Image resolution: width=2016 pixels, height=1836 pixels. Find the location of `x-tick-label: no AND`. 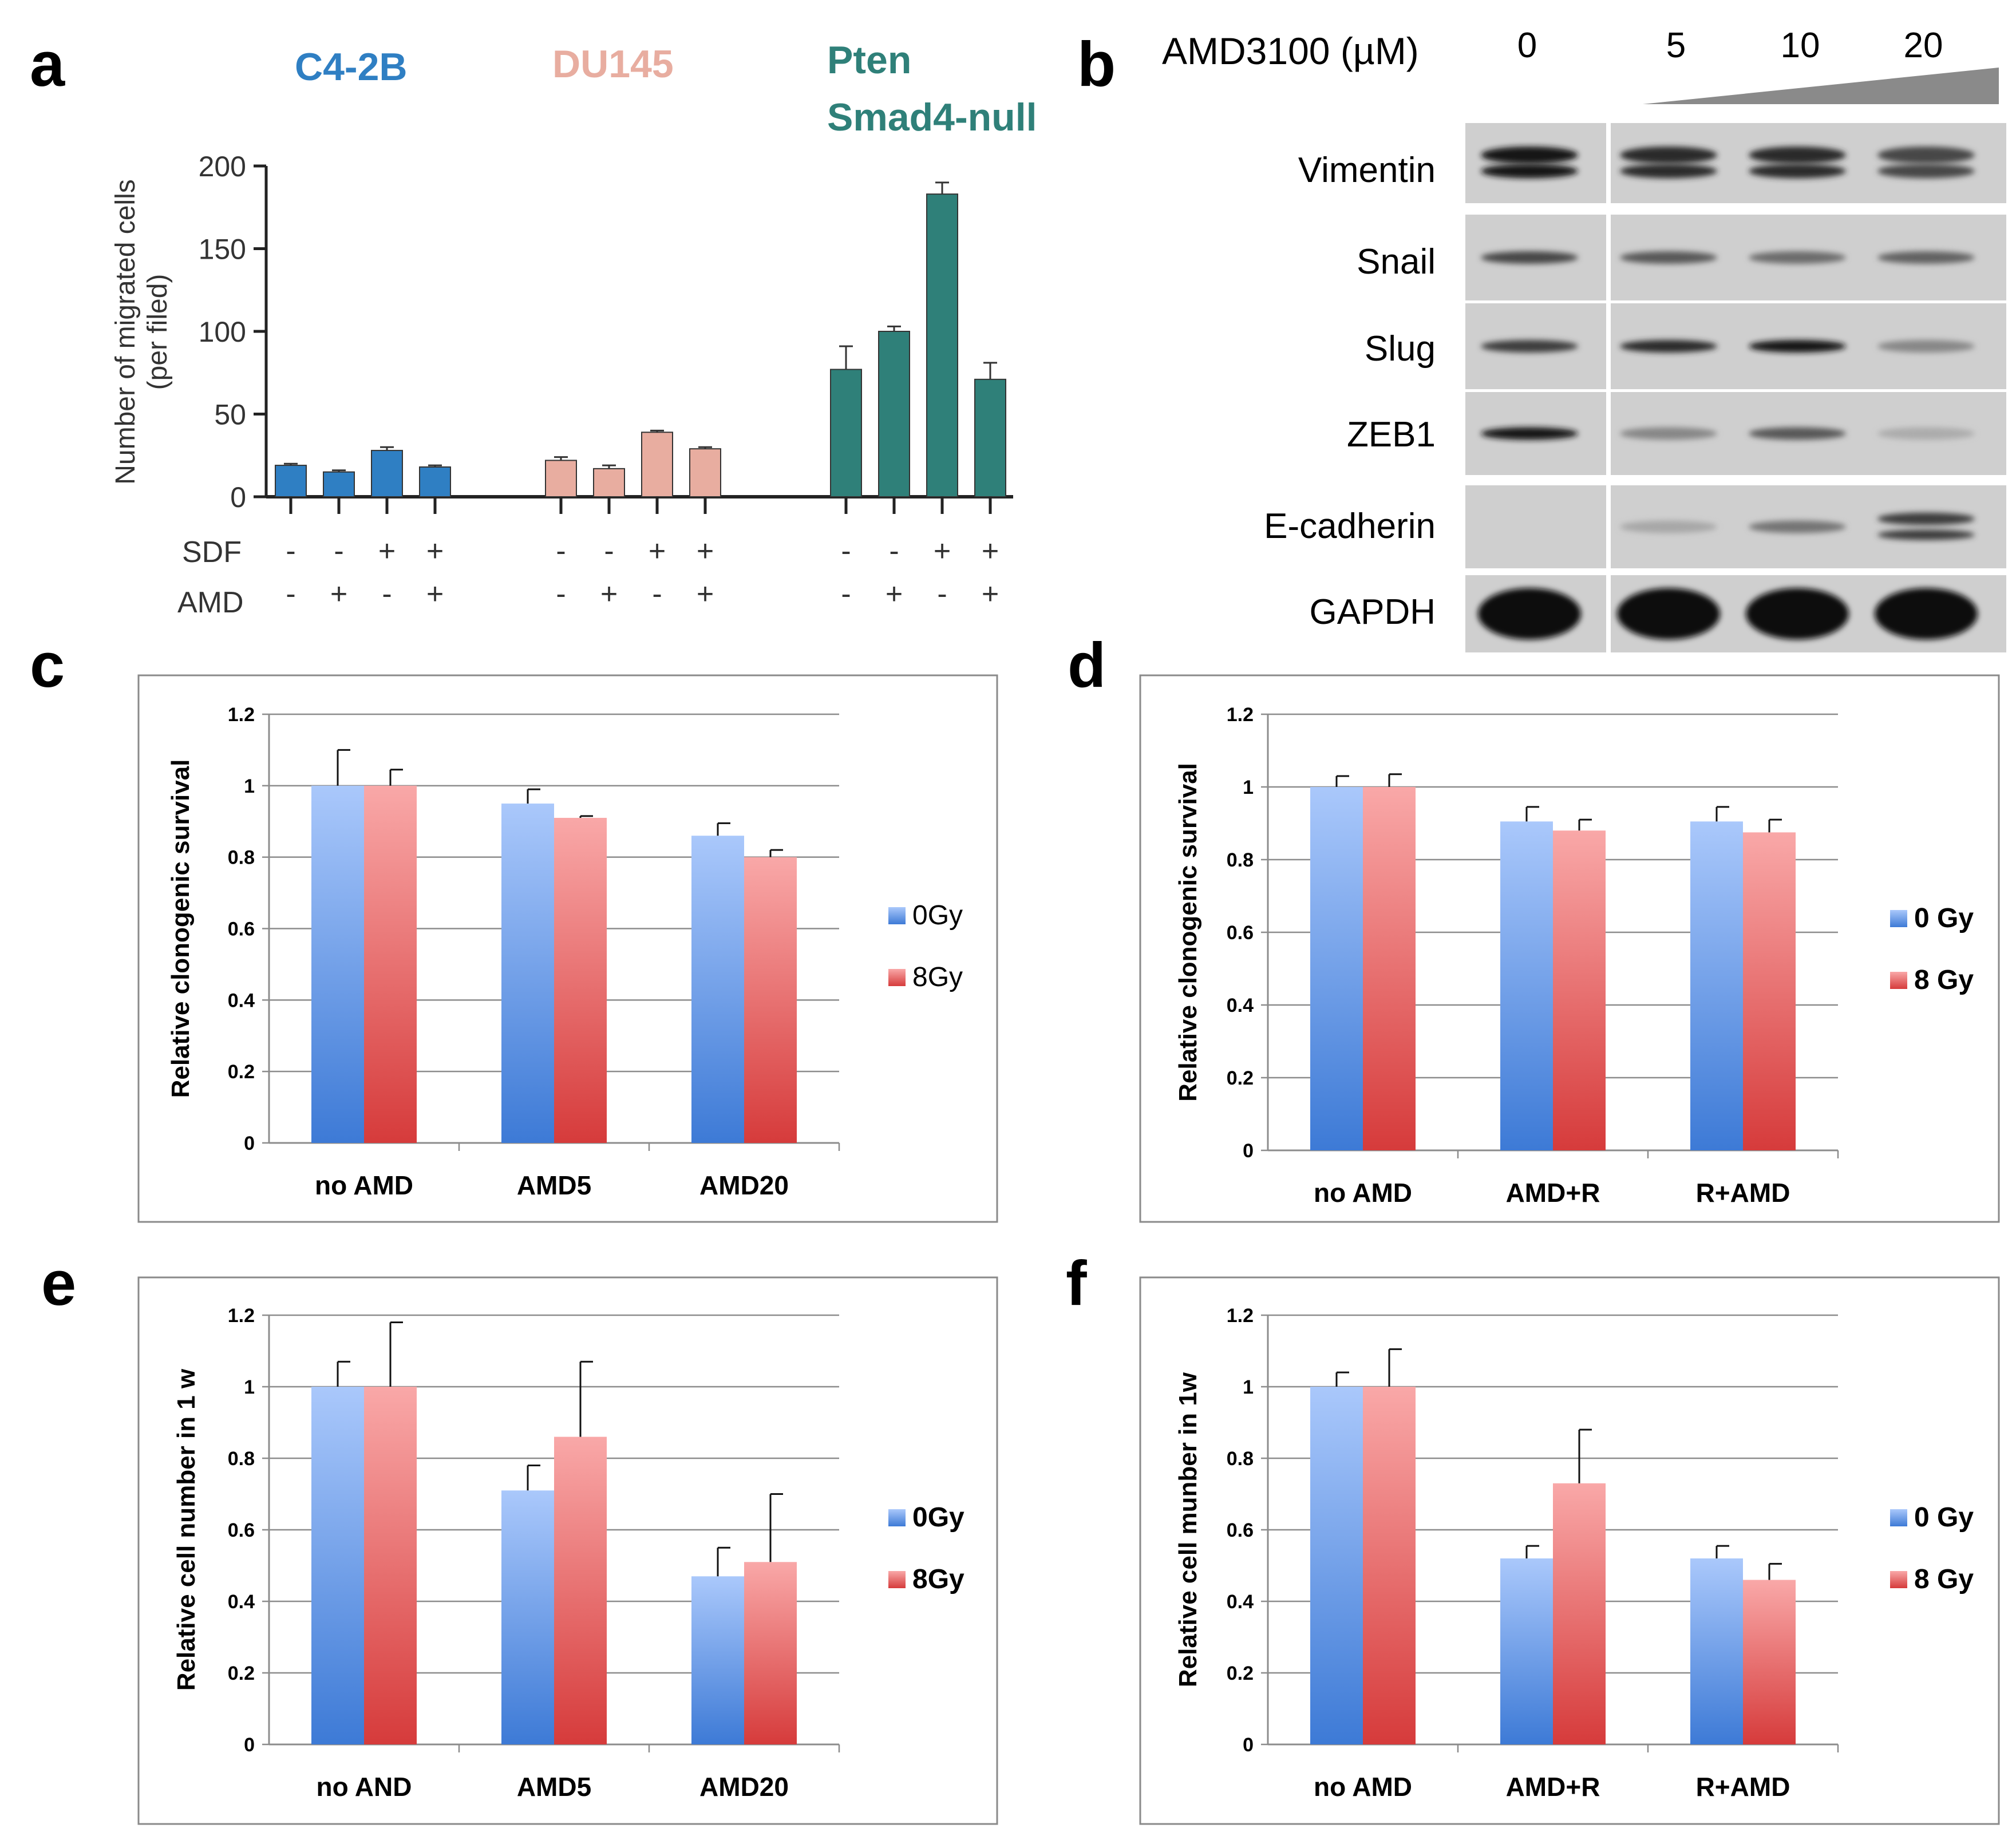

x-tick-label: no AND is located at coordinates (364, 1787).